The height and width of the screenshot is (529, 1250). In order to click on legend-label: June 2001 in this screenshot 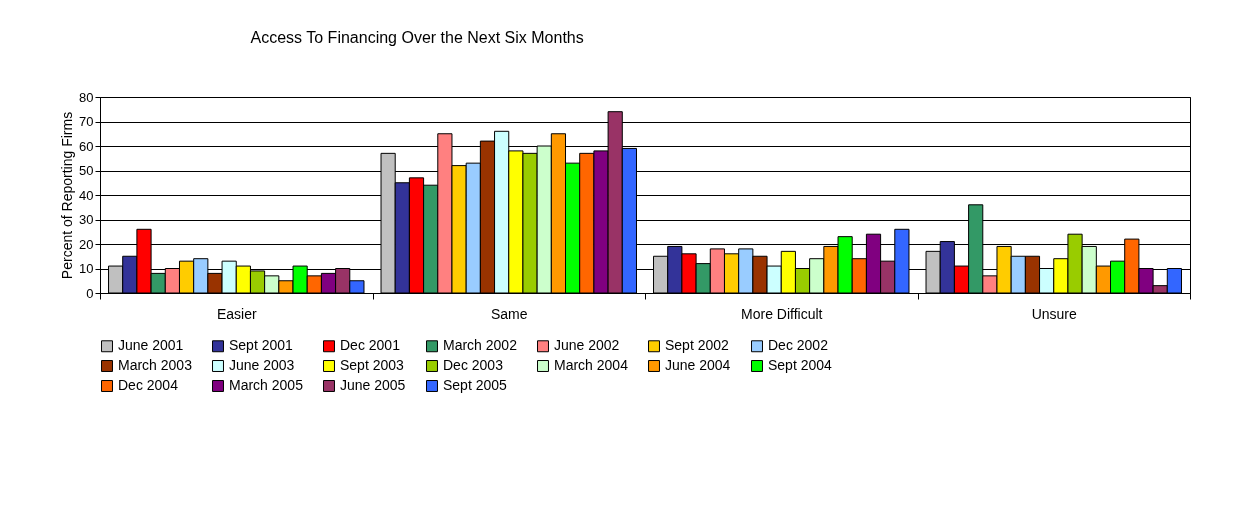, I will do `click(151, 345)`.